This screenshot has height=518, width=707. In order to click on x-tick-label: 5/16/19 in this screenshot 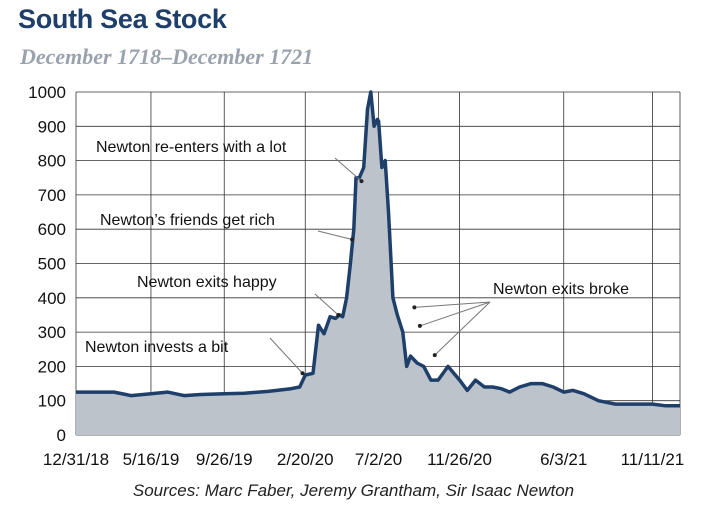, I will do `click(151, 459)`.